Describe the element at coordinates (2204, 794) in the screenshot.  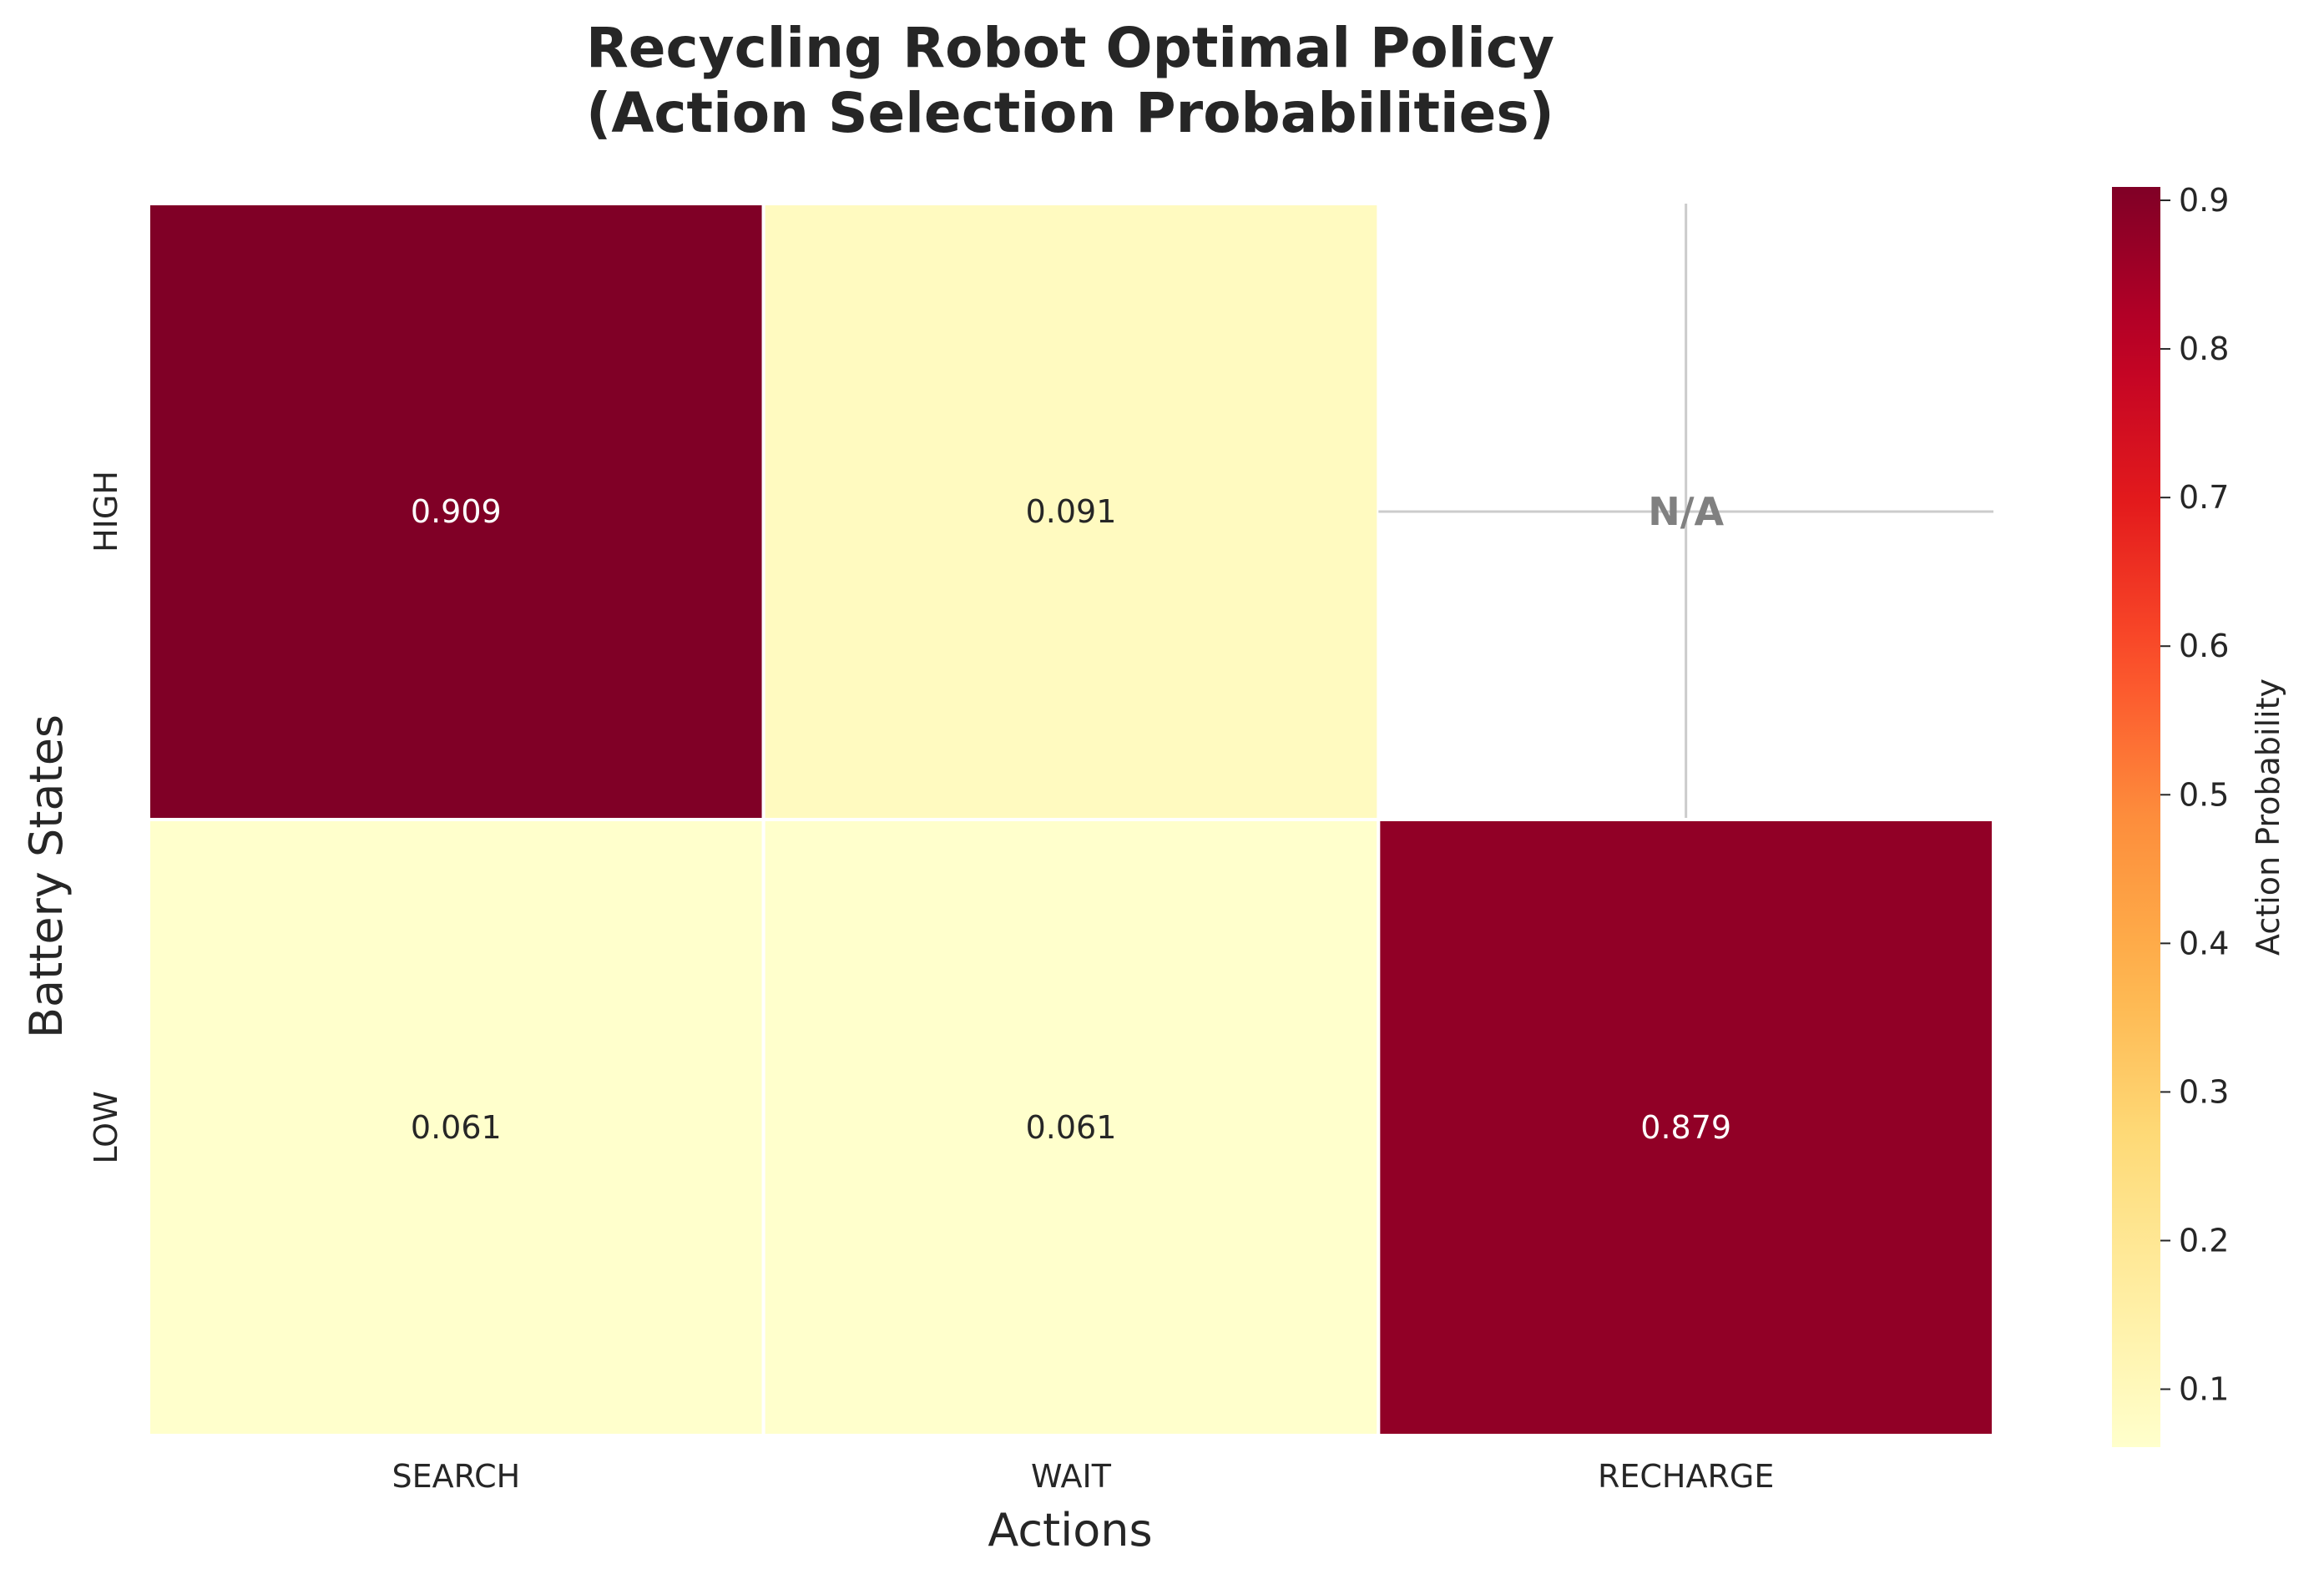
I see `colorbar-tick-label: 0.5` at that location.